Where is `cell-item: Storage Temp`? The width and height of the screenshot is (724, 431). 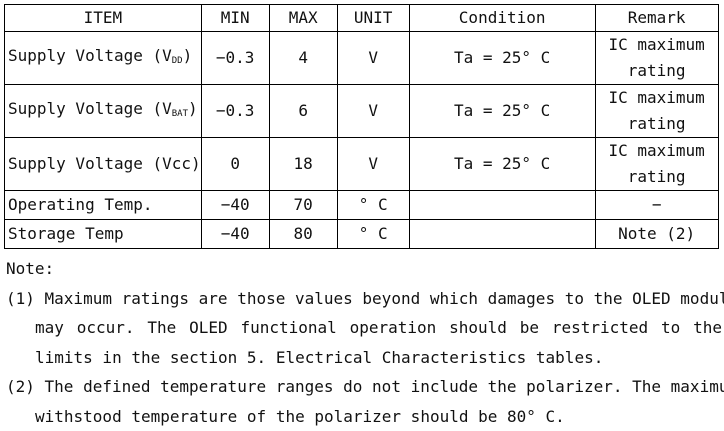
cell-item: Storage Temp is located at coordinates (103, 234).